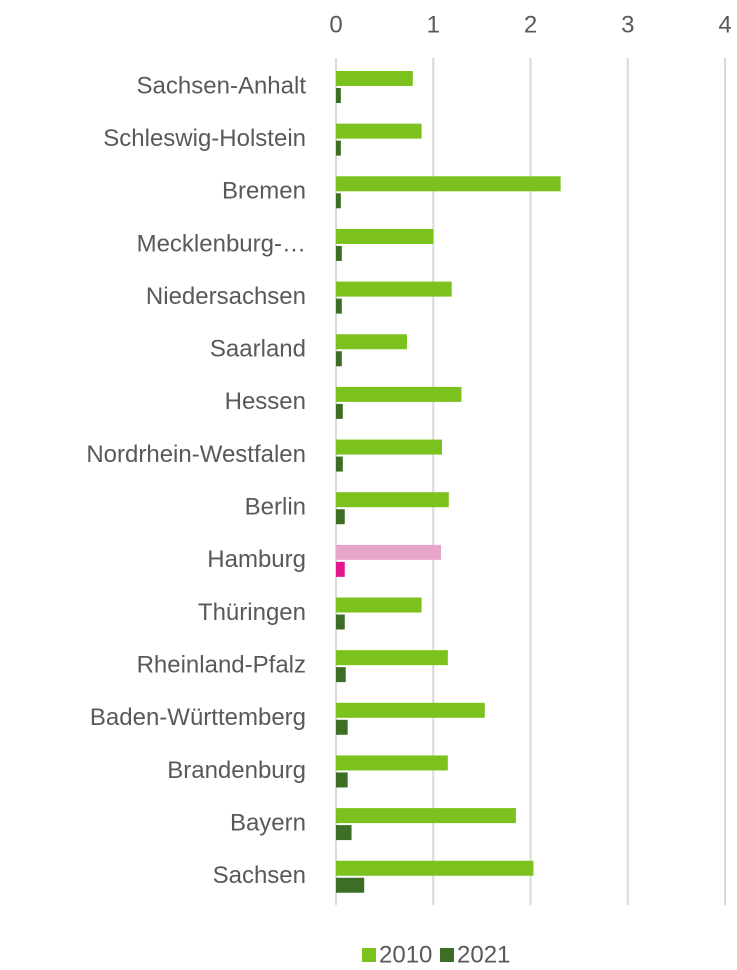 Image resolution: width=737 pixels, height=970 pixels. Describe the element at coordinates (196, 454) in the screenshot. I see `y-tick-label: Nordrhein-Westfalen` at that location.